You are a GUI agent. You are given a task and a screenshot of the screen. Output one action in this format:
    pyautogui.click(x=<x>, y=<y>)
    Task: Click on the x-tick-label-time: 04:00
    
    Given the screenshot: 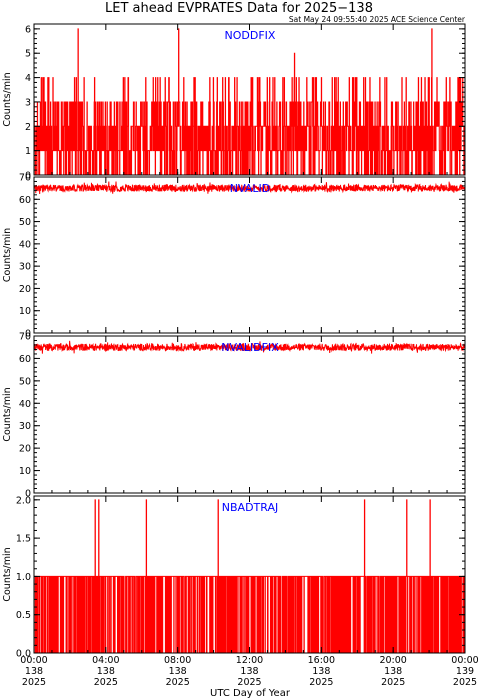 What is the action you would take?
    pyautogui.click(x=105, y=660)
    